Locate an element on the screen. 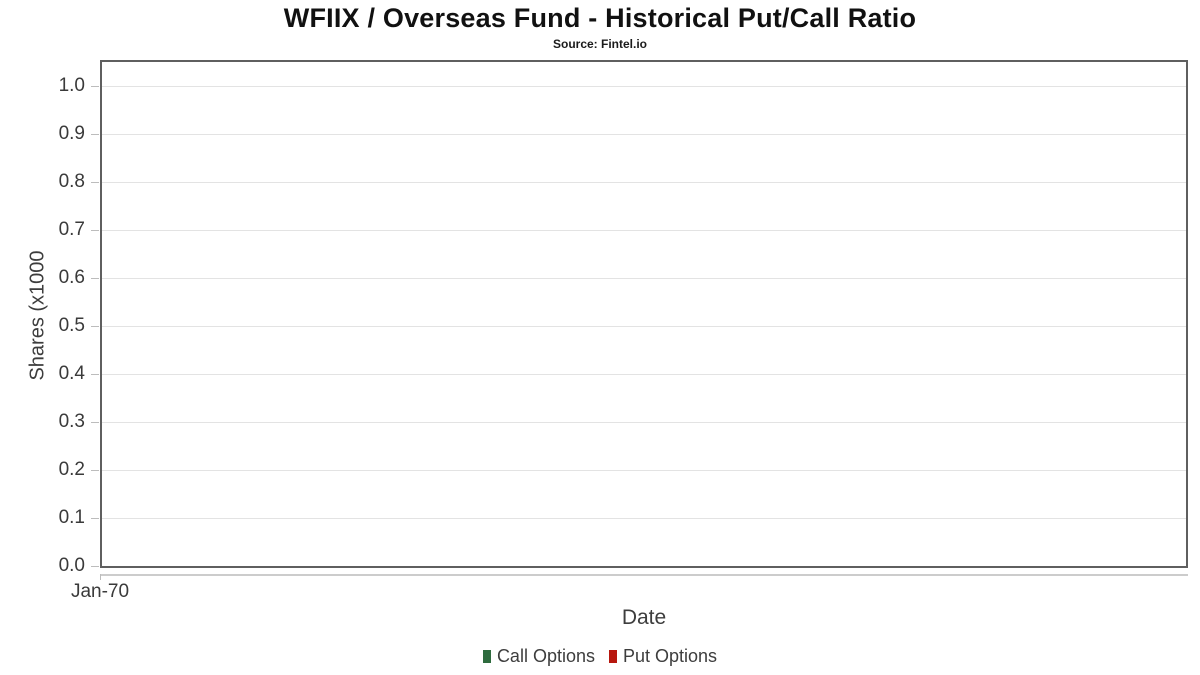  call-options-marker-icon is located at coordinates (486, 656).